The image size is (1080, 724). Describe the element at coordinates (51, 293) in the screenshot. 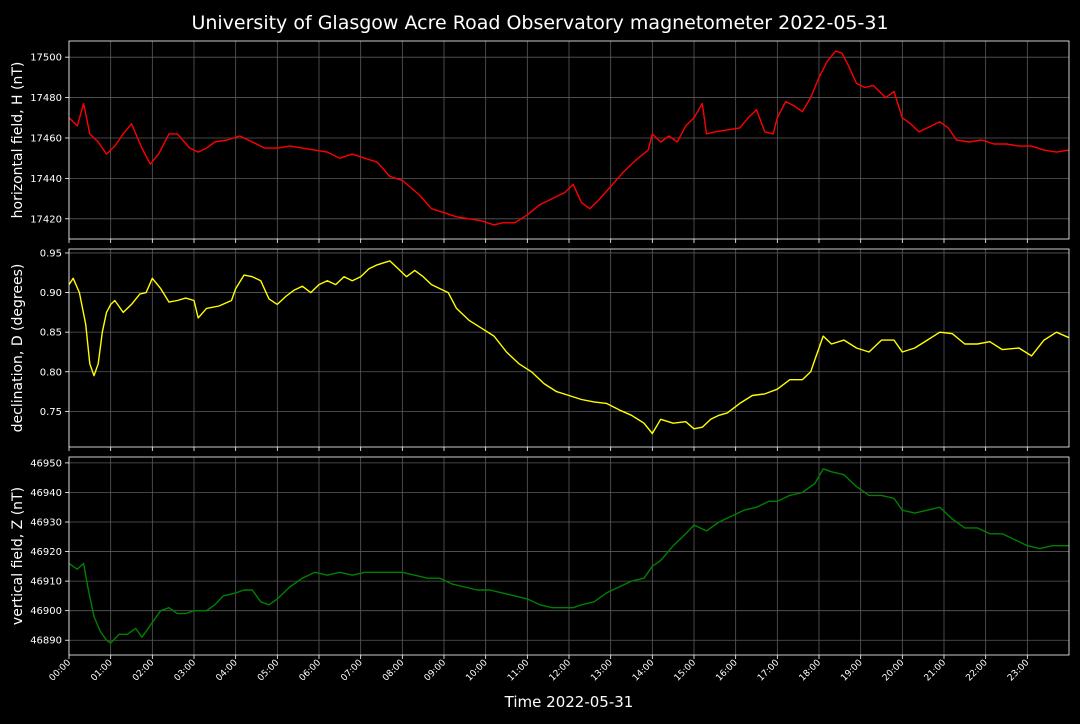

I see `declination-y-tick-label: 0.90` at that location.